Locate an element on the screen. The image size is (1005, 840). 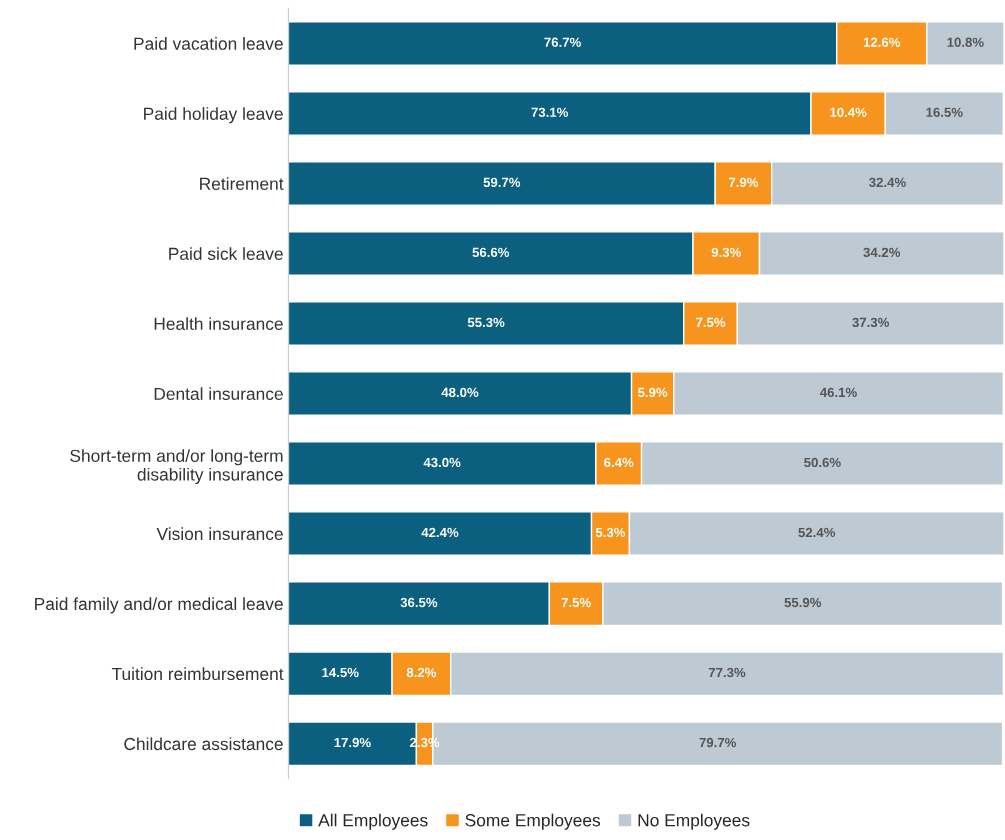
data-label: 32.4% is located at coordinates (887, 182).